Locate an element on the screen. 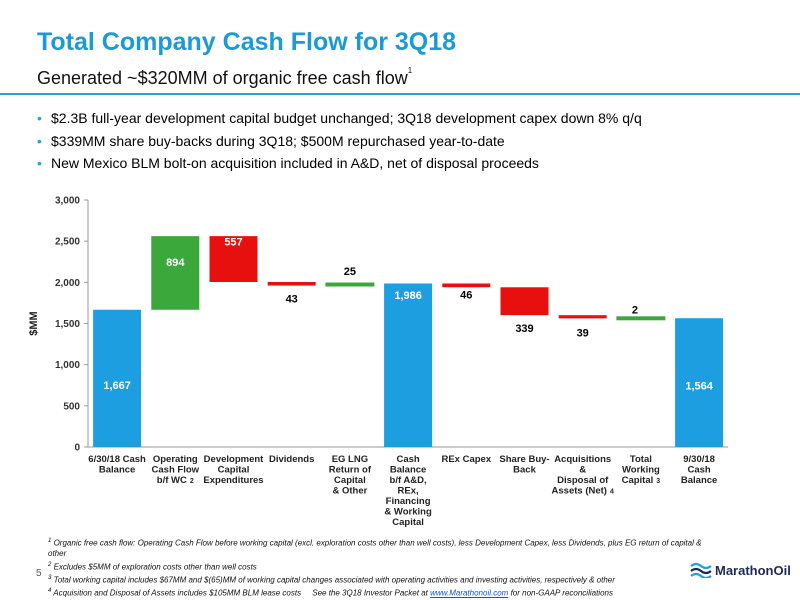  data-label: 39 is located at coordinates (583, 333).